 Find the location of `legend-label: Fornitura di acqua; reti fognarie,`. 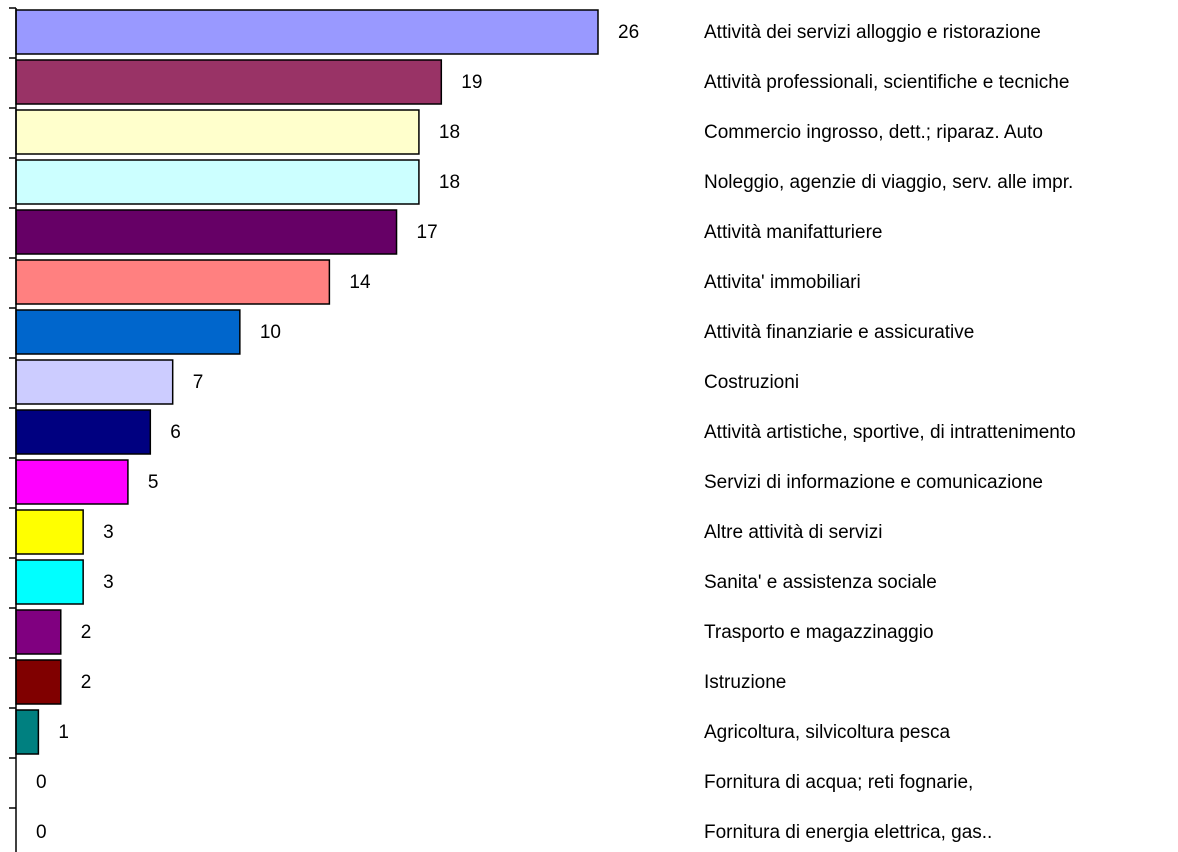

legend-label: Fornitura di acqua; reti fognarie, is located at coordinates (838, 782).